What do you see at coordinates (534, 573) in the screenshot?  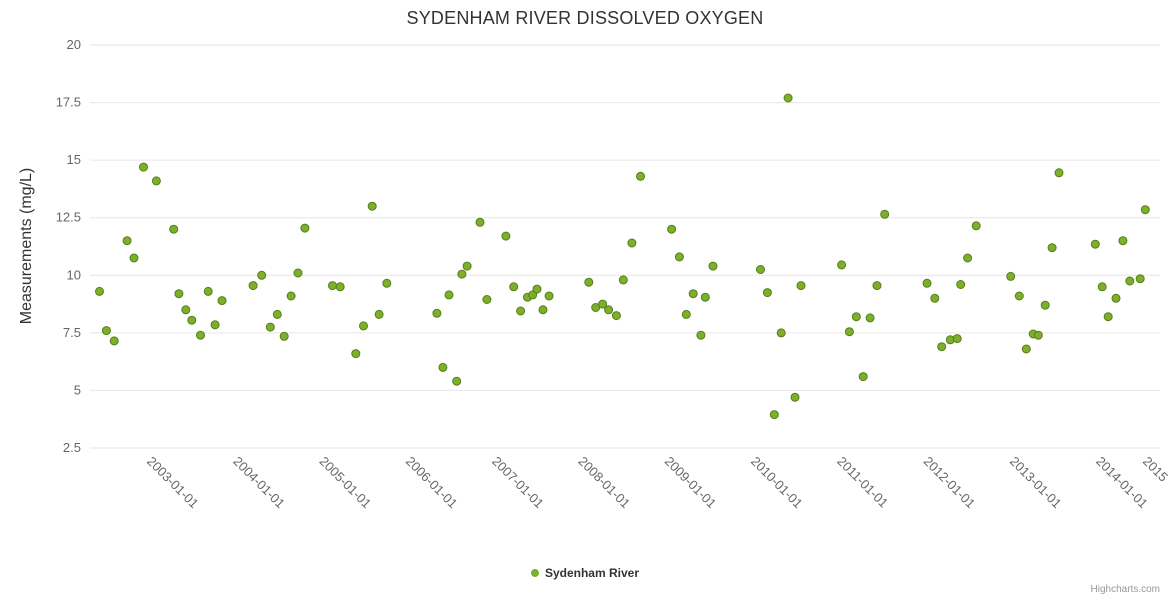 I see `legend-marker-icon` at bounding box center [534, 573].